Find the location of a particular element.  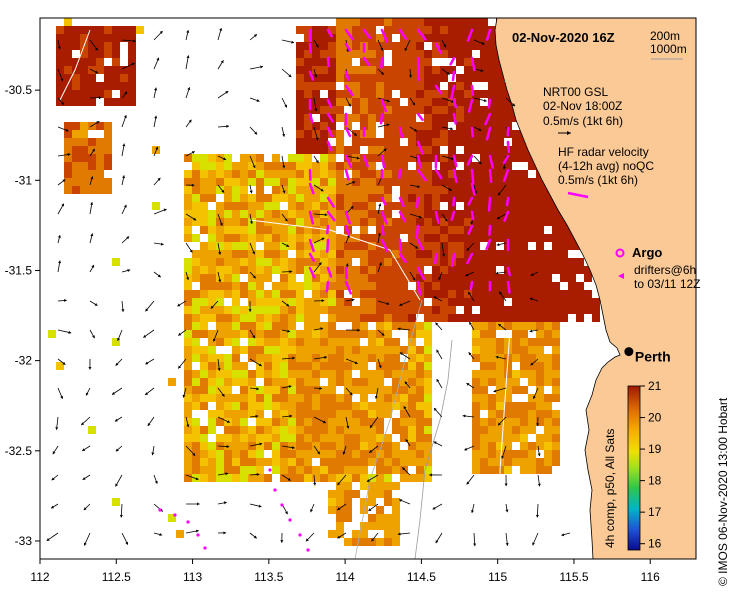

colorbar-tick-label: 19 is located at coordinates (655, 449).